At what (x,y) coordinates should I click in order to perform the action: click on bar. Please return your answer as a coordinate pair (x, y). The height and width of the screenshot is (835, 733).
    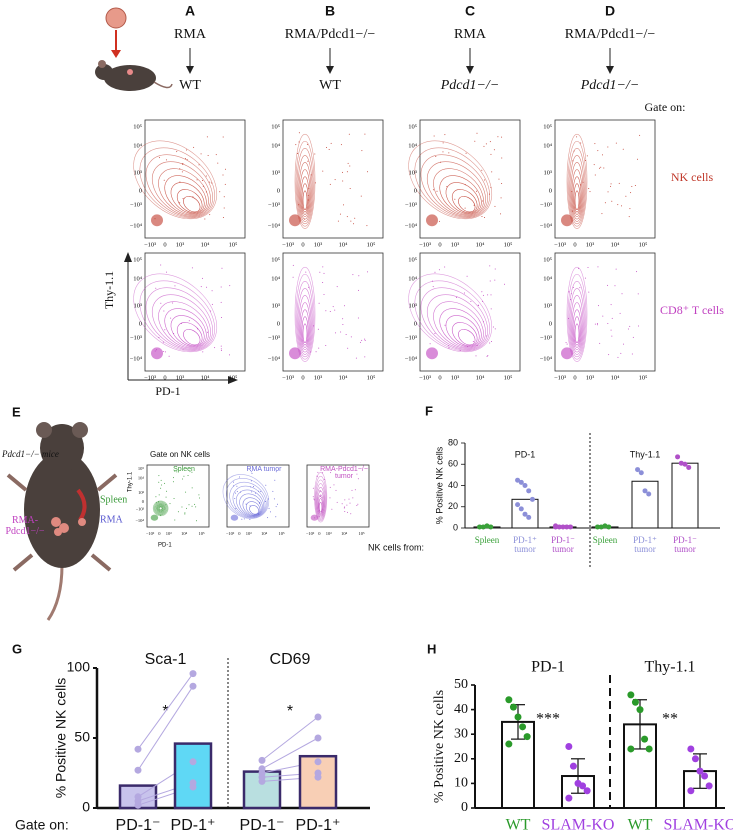
    Looking at the image, I should click on (193, 776).